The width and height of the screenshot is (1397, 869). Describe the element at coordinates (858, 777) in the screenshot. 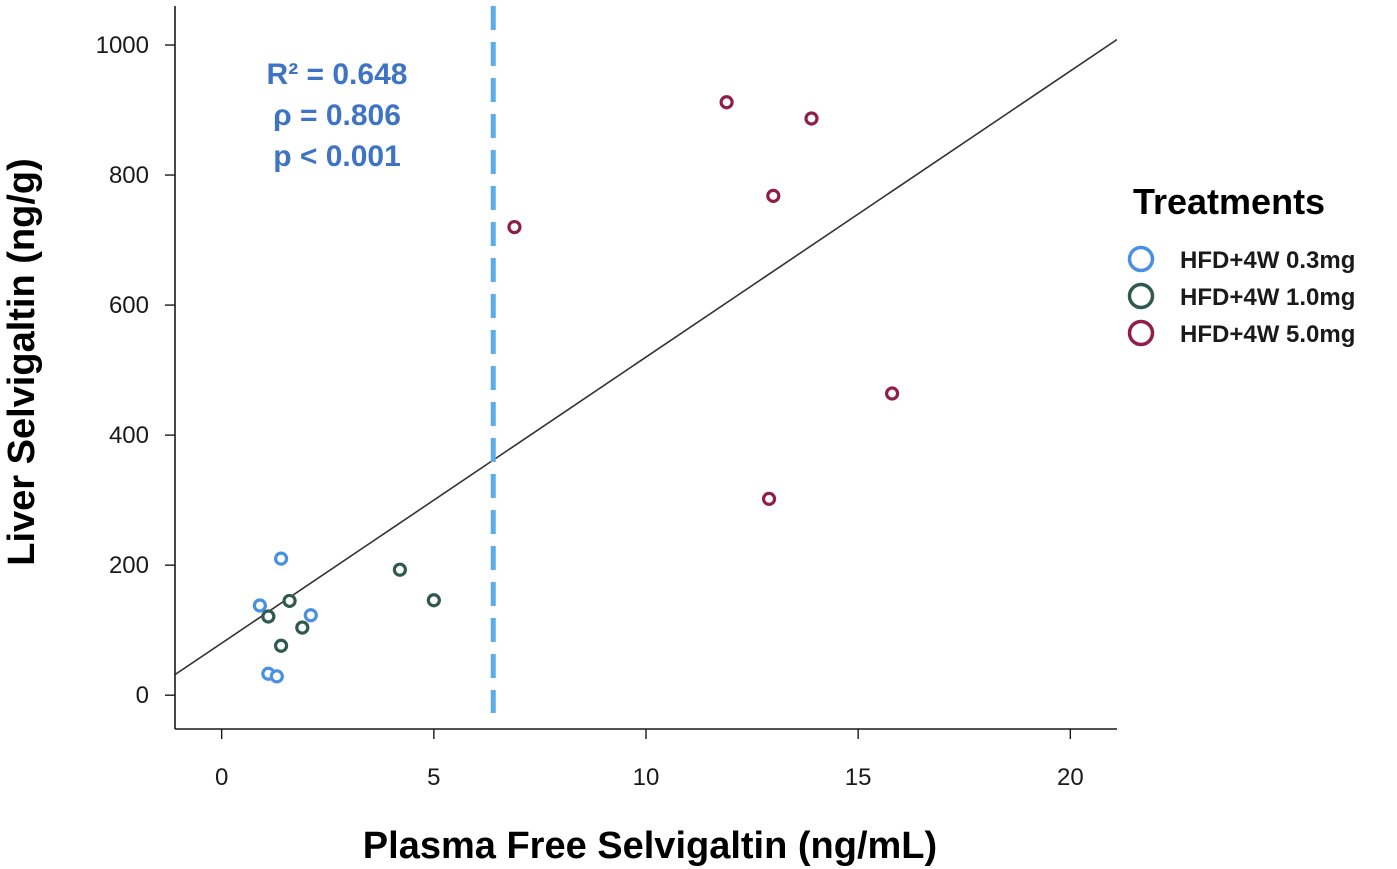

I see `x-tick-label: 15` at that location.